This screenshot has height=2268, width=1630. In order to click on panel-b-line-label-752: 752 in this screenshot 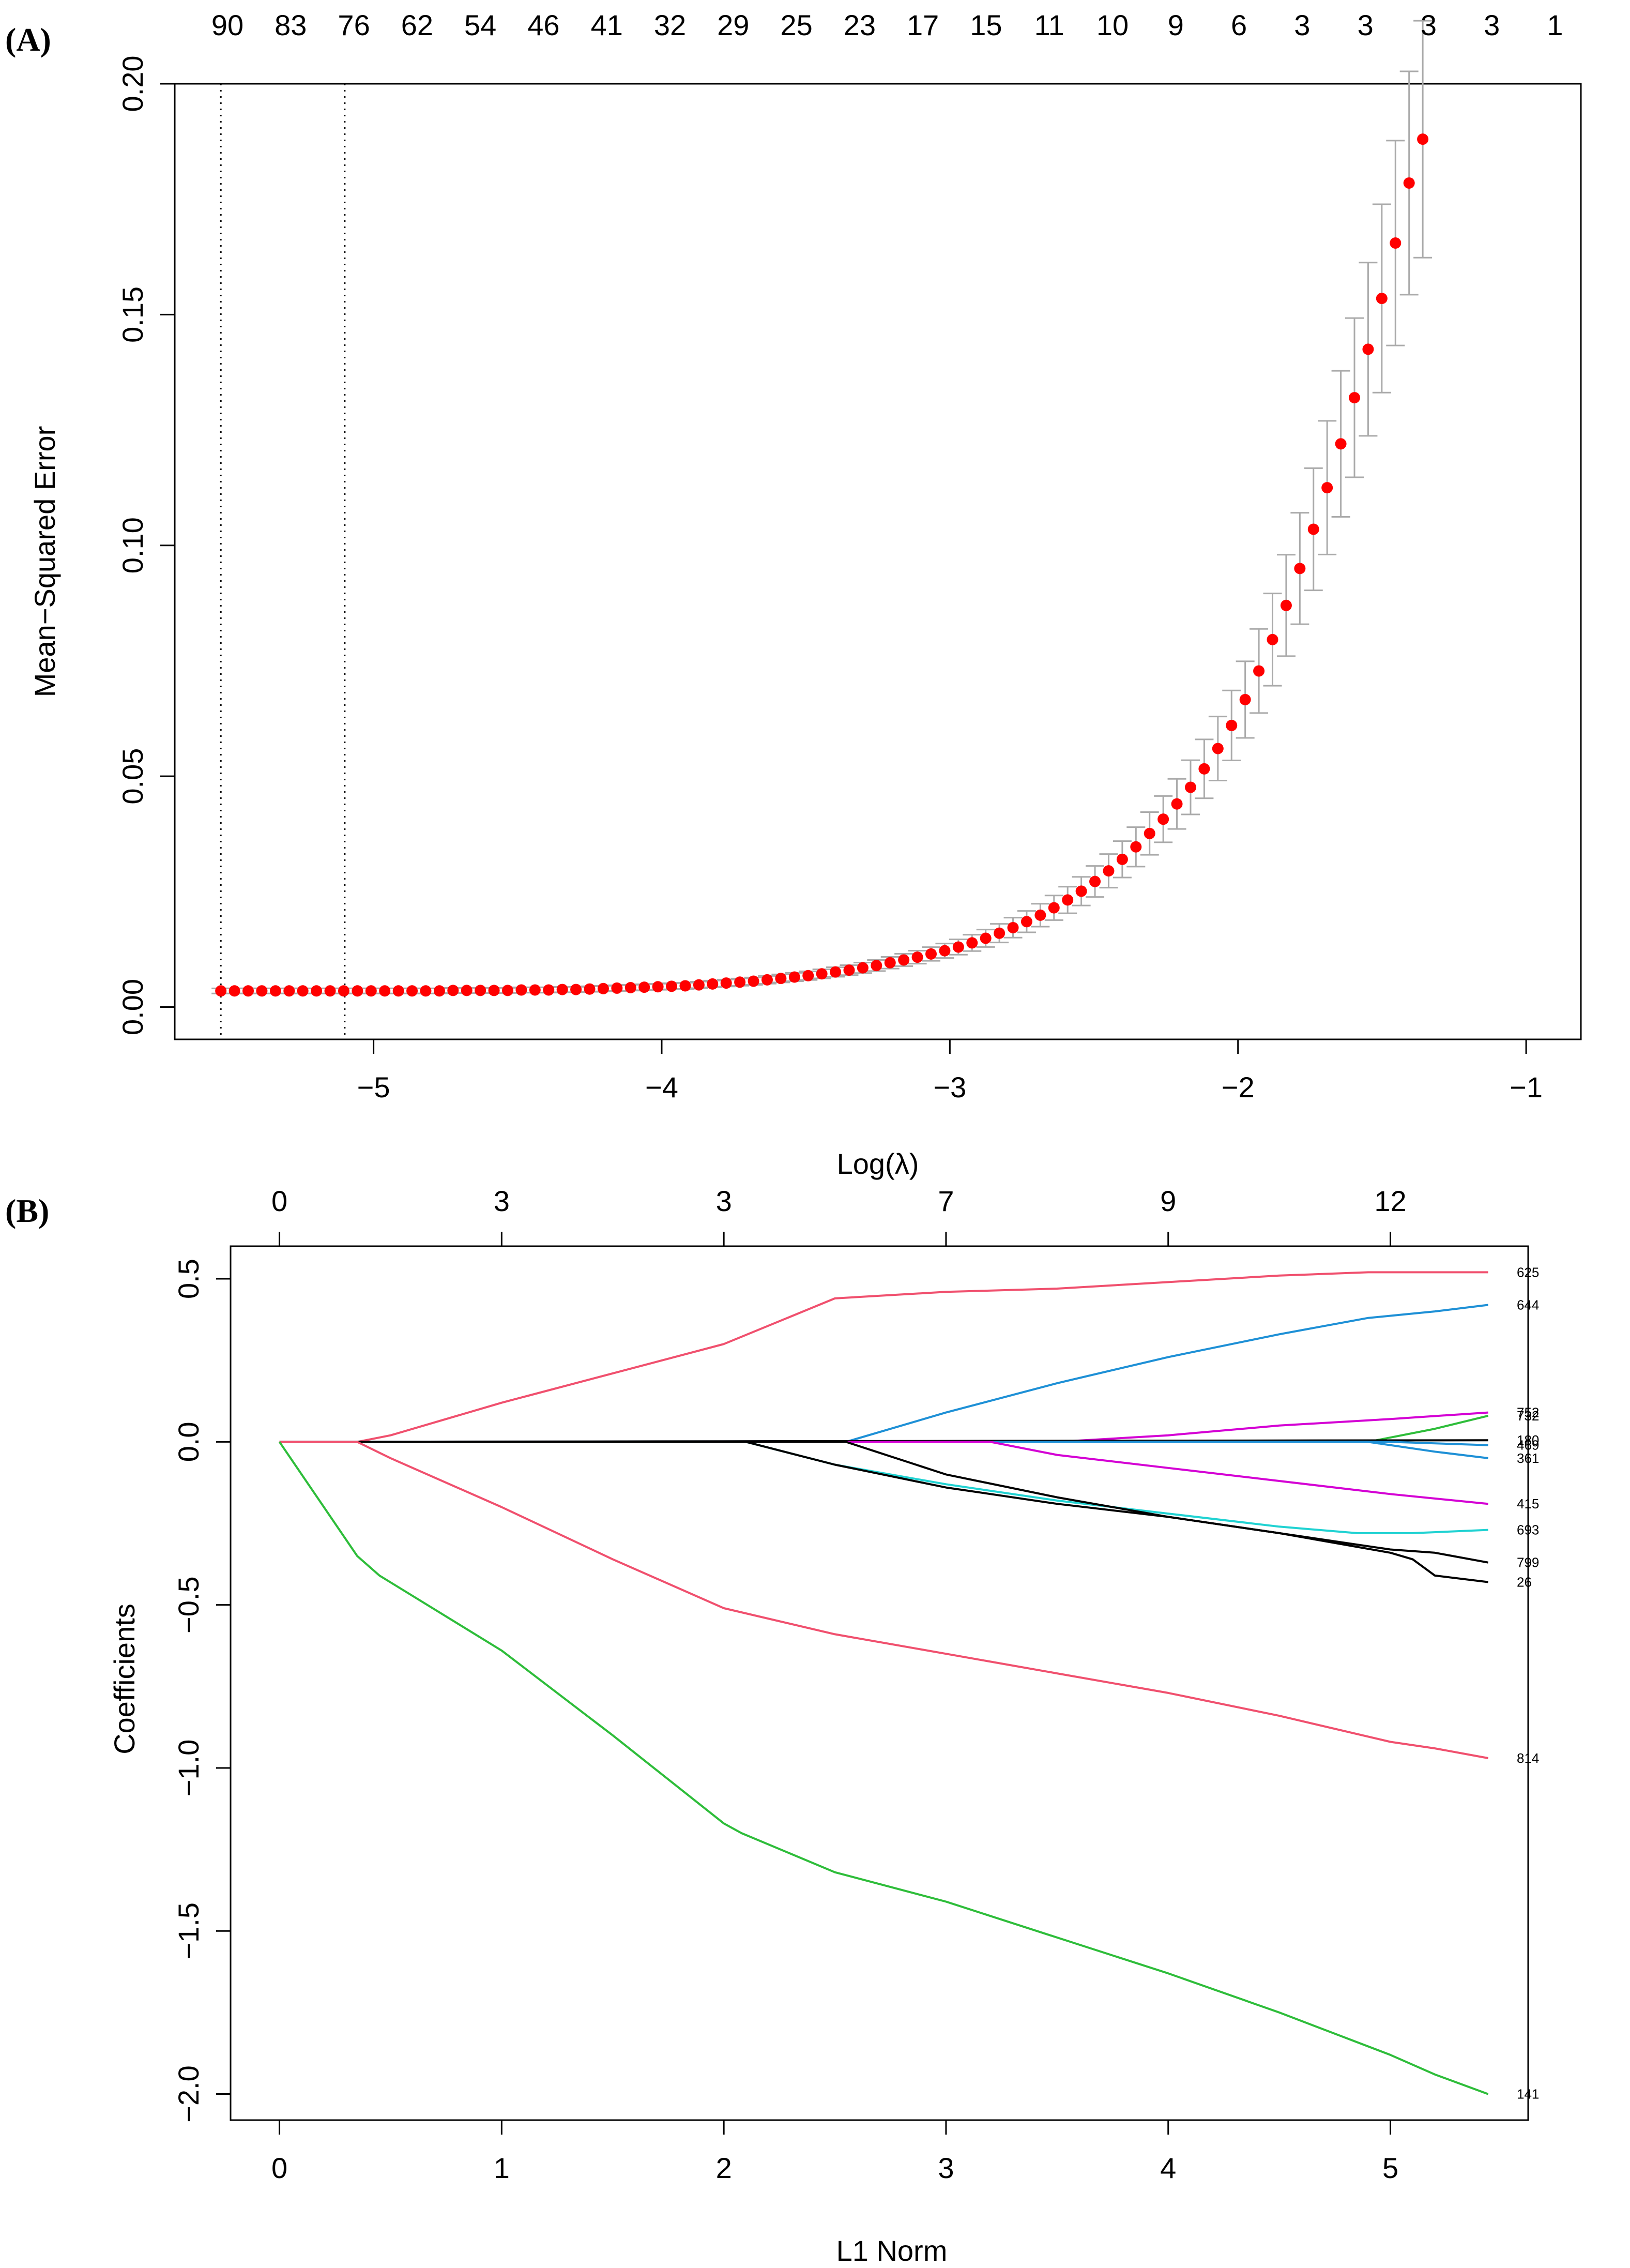, I will do `click(1528, 1412)`.